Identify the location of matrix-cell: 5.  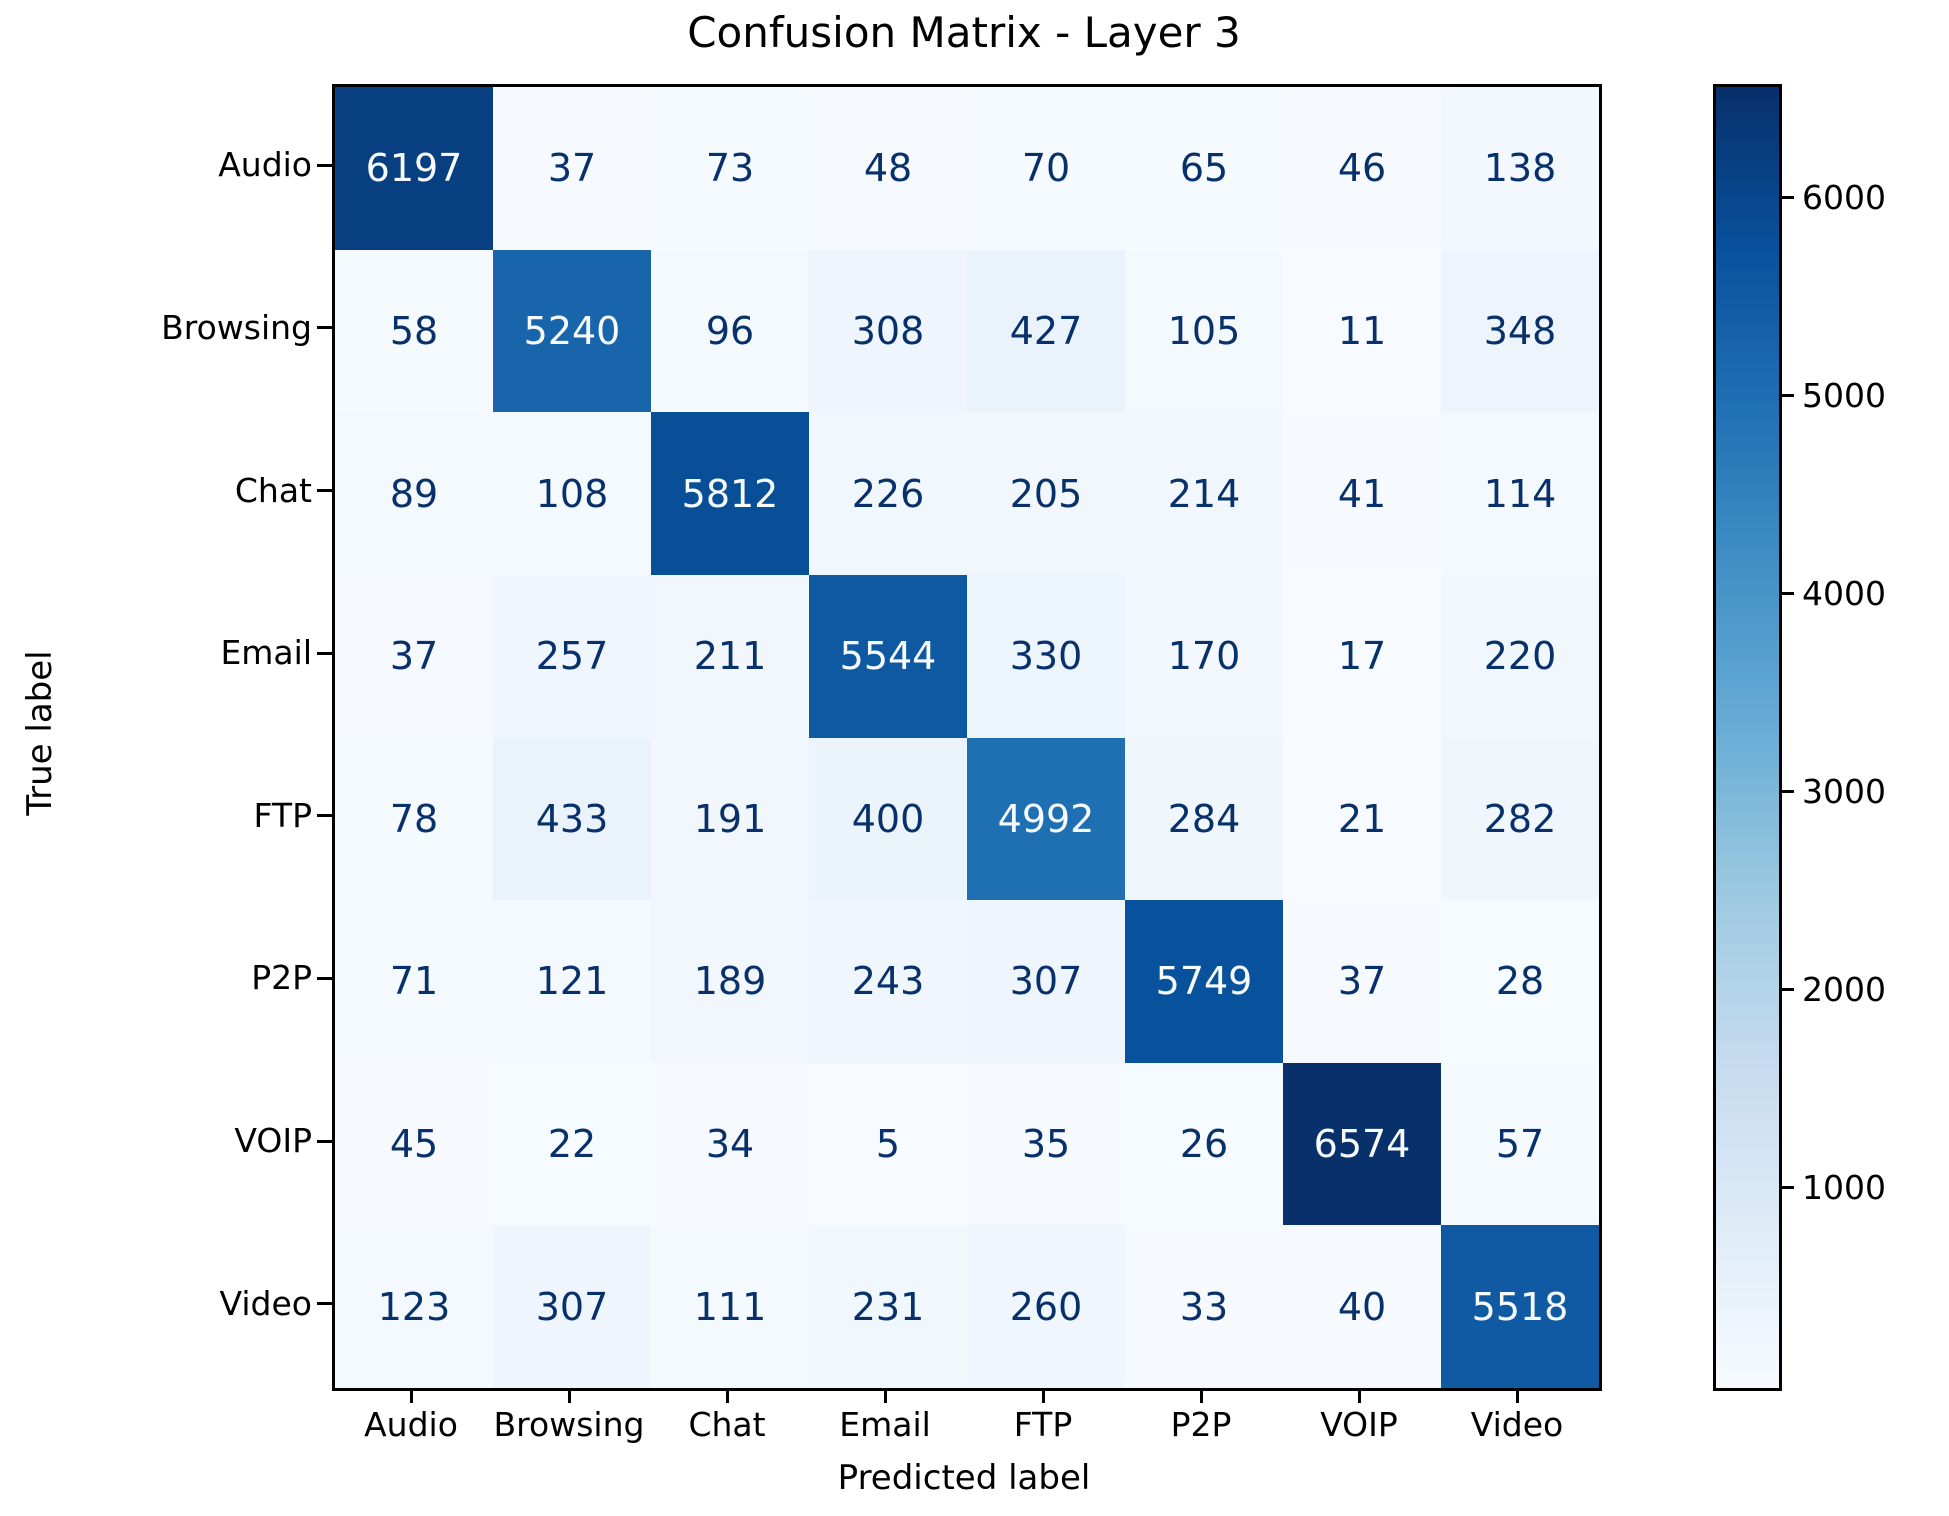
(888, 1144).